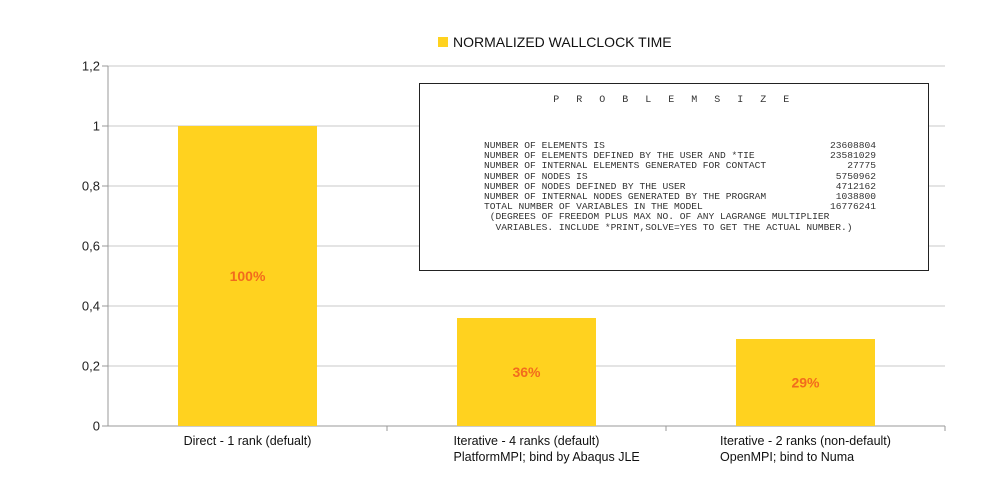  I want to click on x-category-label: Iterative - 2 ranks (non-default), so click(805, 441).